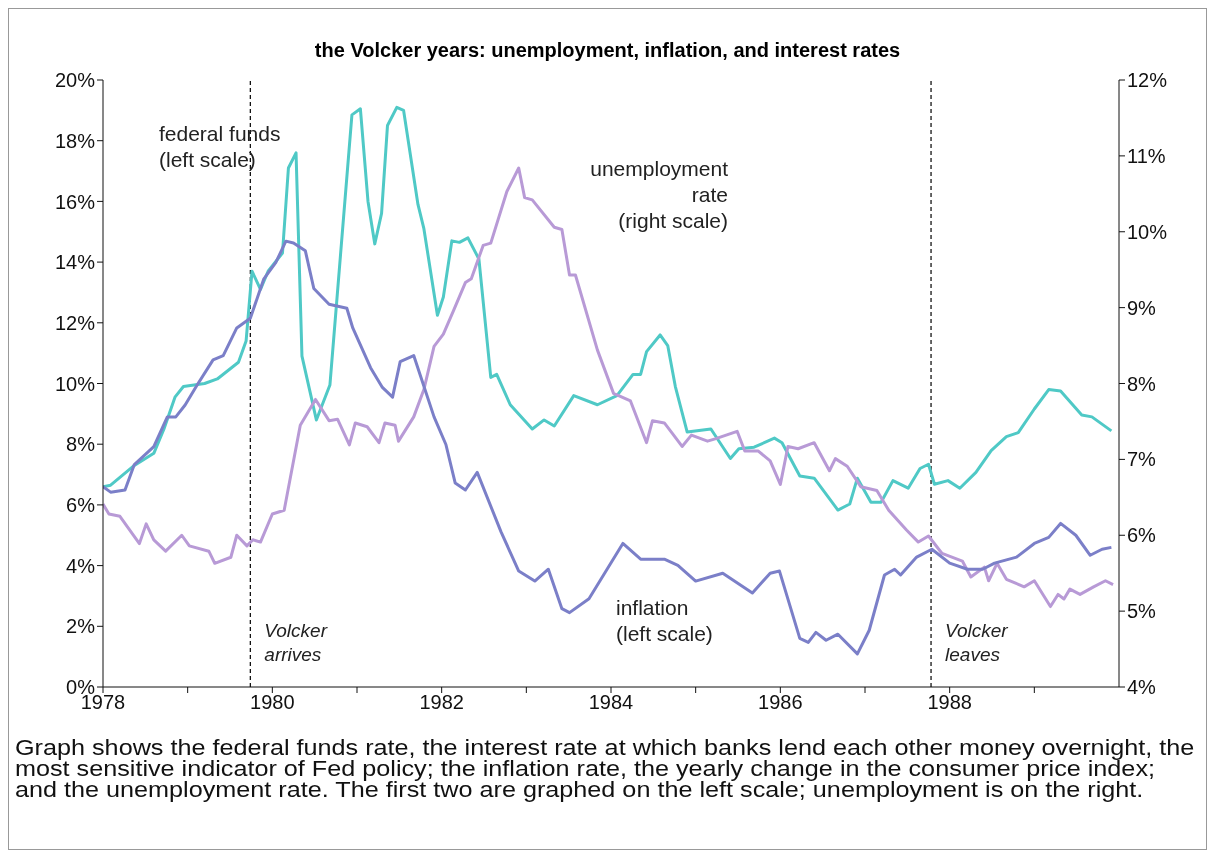  I want to click on chart-title: the Volcker years: unemployment, inflation, and interest rates, so click(607, 50).